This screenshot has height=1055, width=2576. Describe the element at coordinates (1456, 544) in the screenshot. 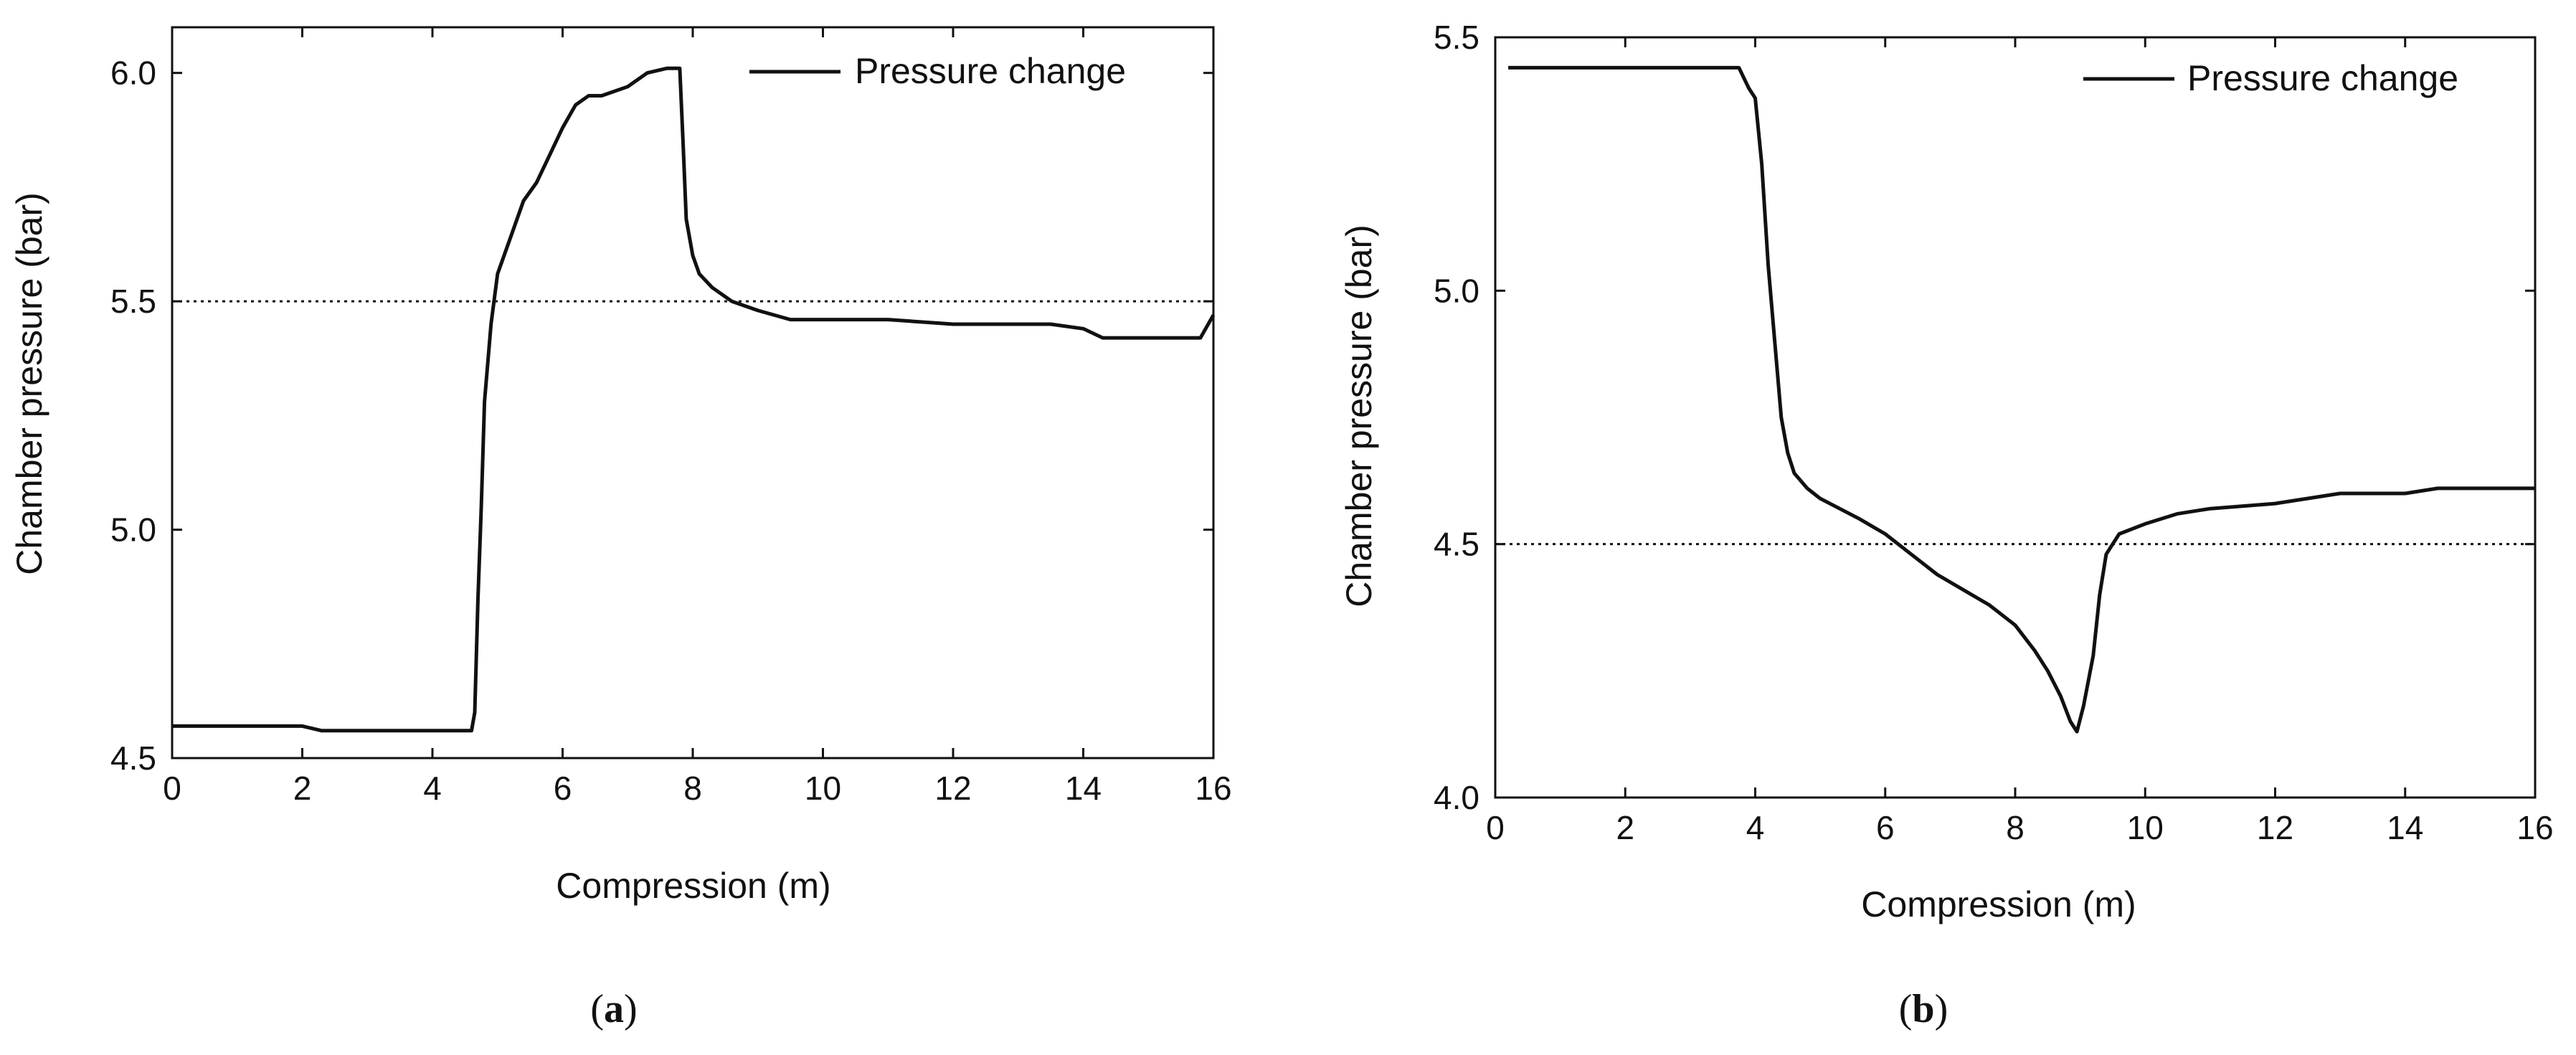

I see `panel-b-y-tick-label: 4.5` at that location.